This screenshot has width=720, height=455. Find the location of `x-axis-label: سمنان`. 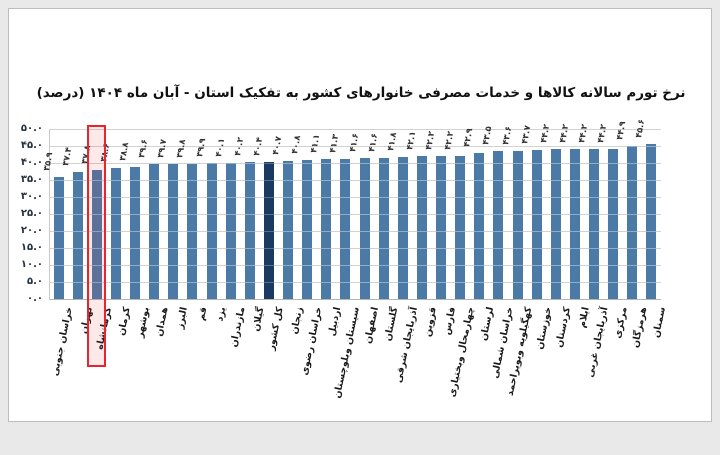

x-axis-label: سمنان is located at coordinates (659, 322).